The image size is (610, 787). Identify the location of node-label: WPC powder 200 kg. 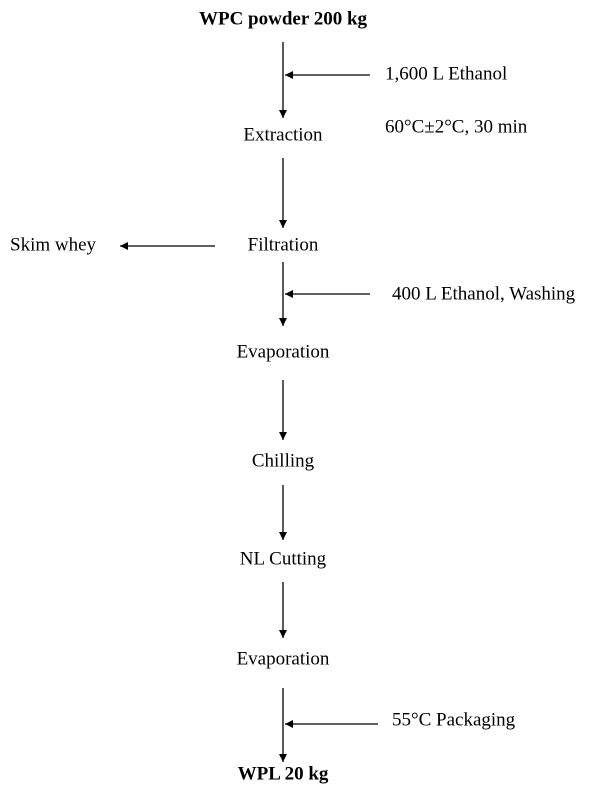
(283, 18).